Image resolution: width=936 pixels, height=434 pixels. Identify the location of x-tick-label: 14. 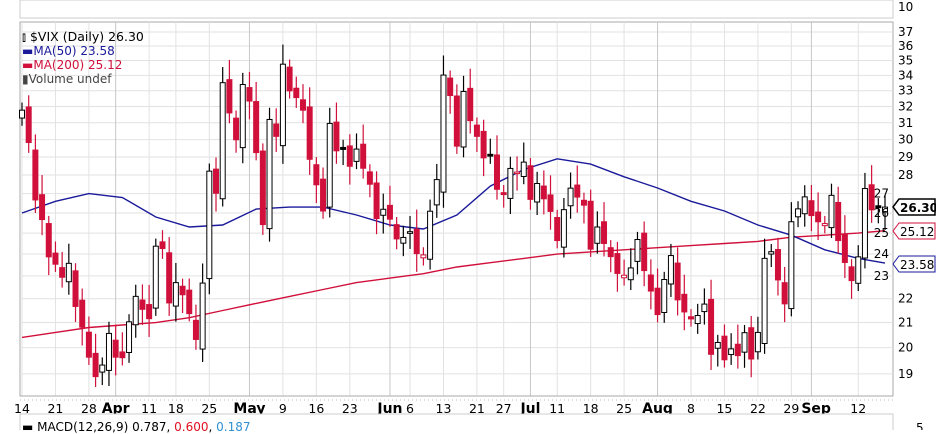
(22, 408).